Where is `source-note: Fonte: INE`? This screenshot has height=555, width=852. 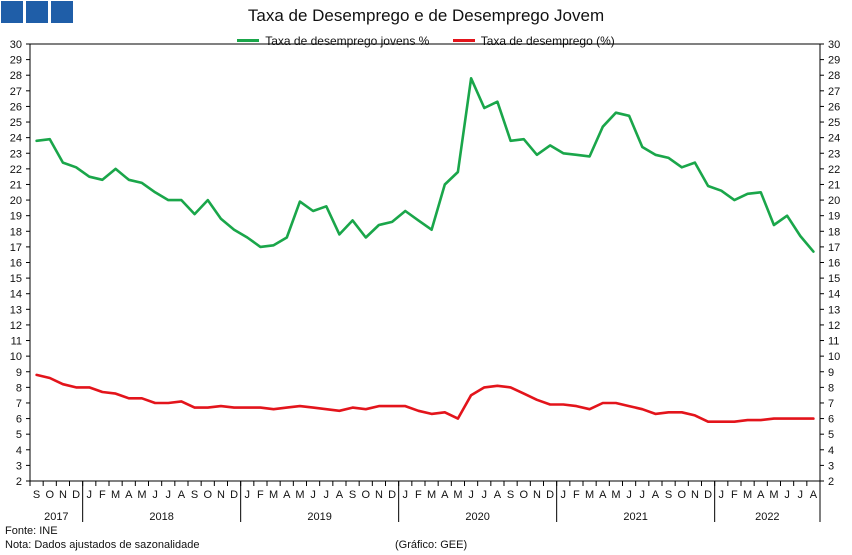
source-note: Fonte: INE is located at coordinates (31, 531).